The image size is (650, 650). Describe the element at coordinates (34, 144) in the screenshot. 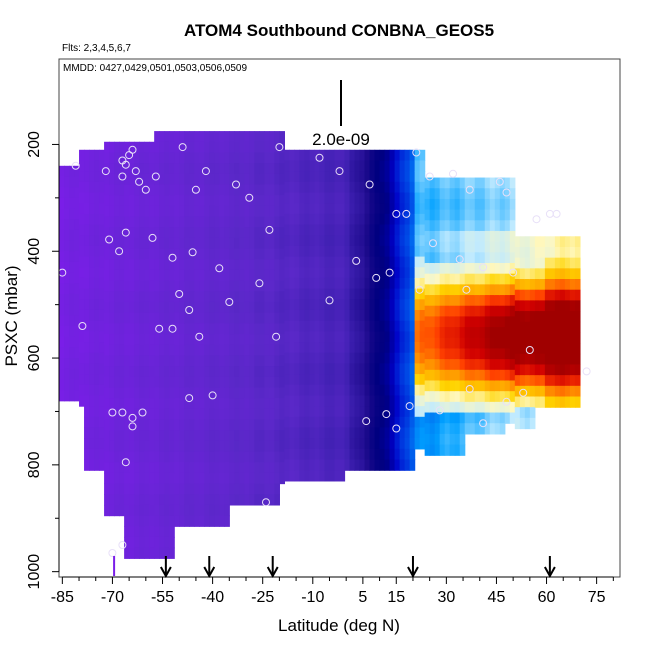

I see `y-tick-label: 200` at that location.